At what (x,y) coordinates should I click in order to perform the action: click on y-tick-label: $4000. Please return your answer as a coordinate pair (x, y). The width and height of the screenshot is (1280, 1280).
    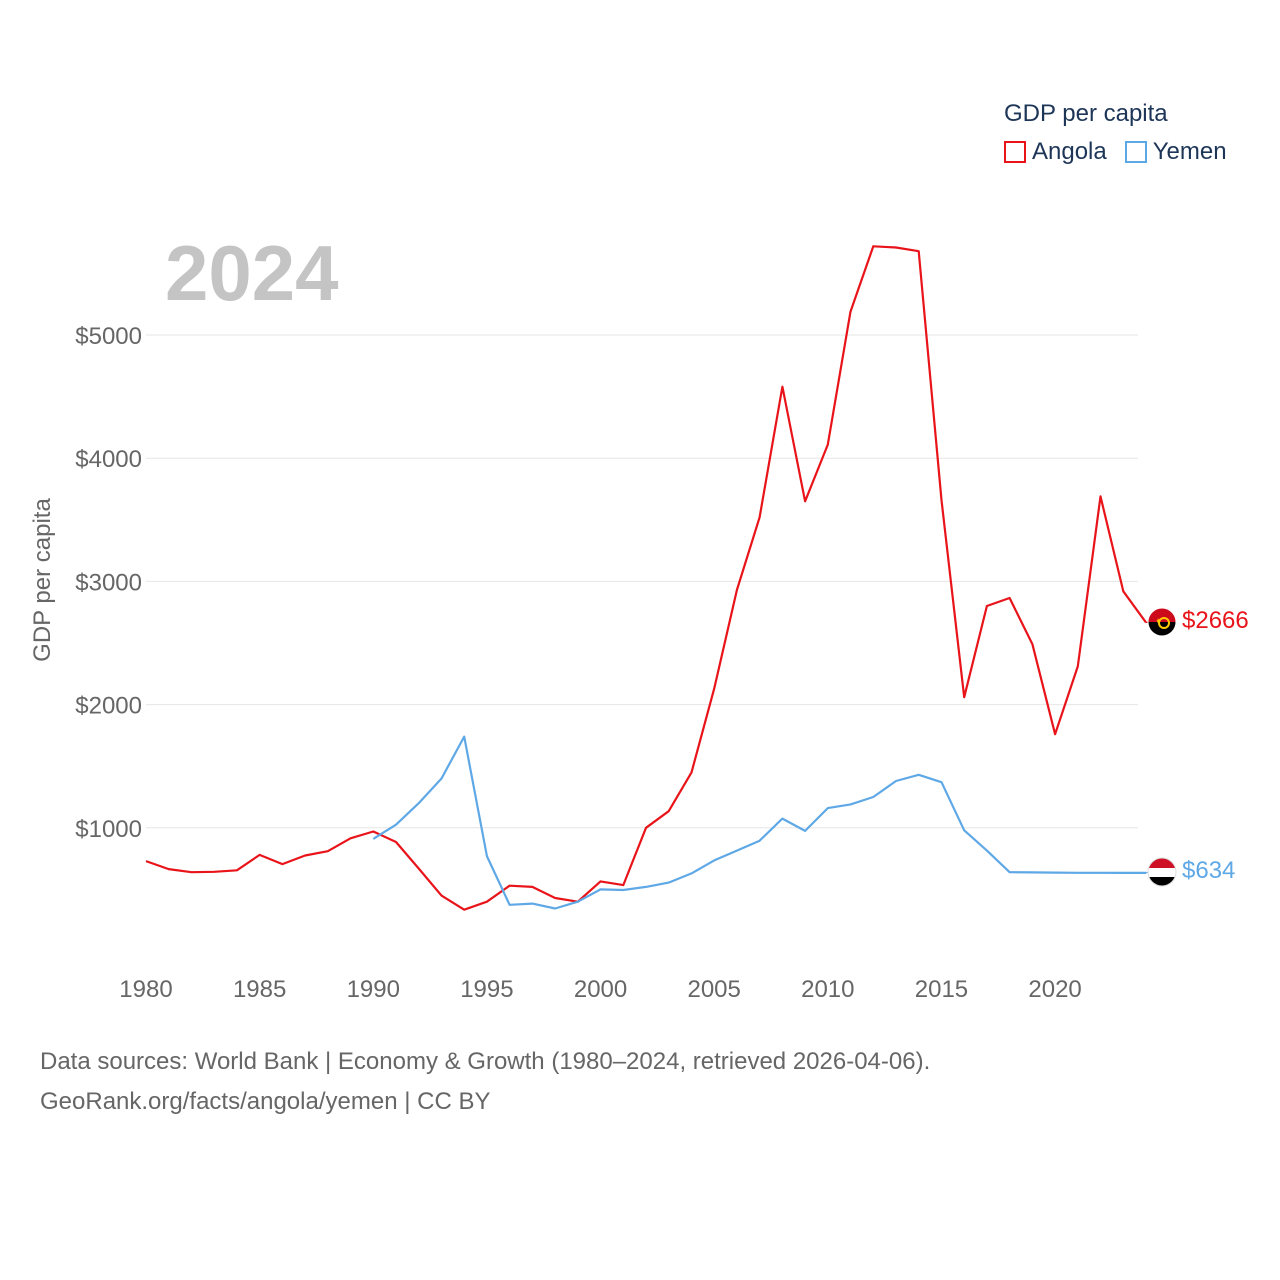
    Looking at the image, I should click on (108, 459).